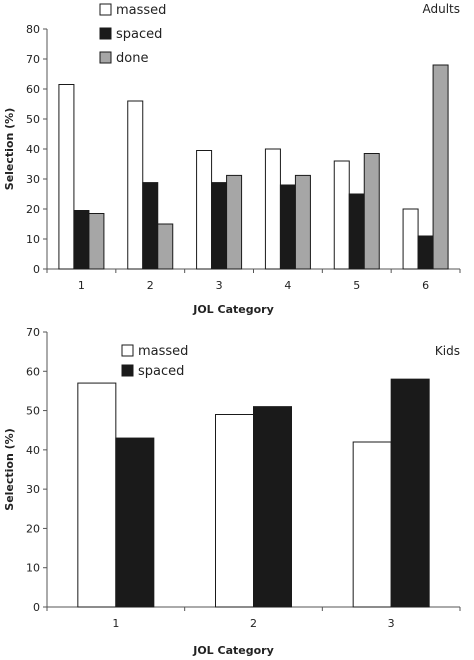 The height and width of the screenshot is (660, 474). I want to click on panel-title: Adults, so click(441, 9).